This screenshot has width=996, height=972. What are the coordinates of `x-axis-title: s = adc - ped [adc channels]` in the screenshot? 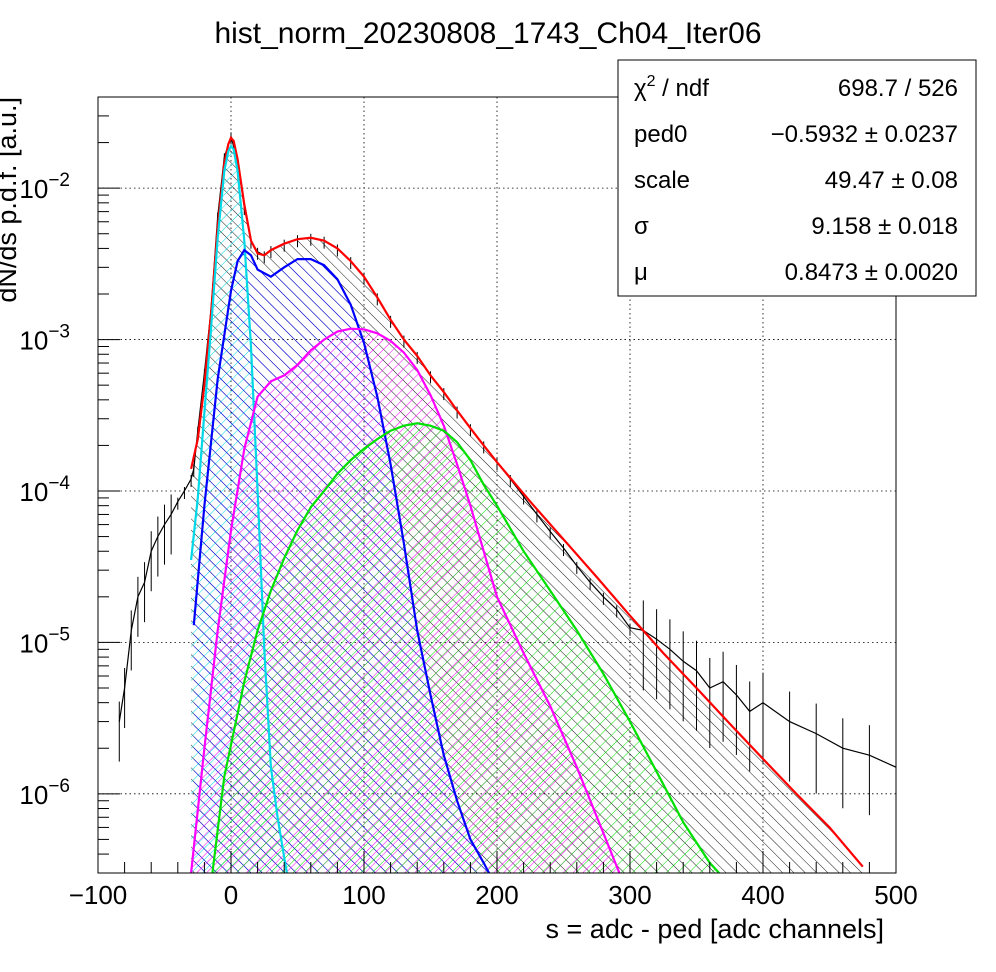 It's located at (715, 929).